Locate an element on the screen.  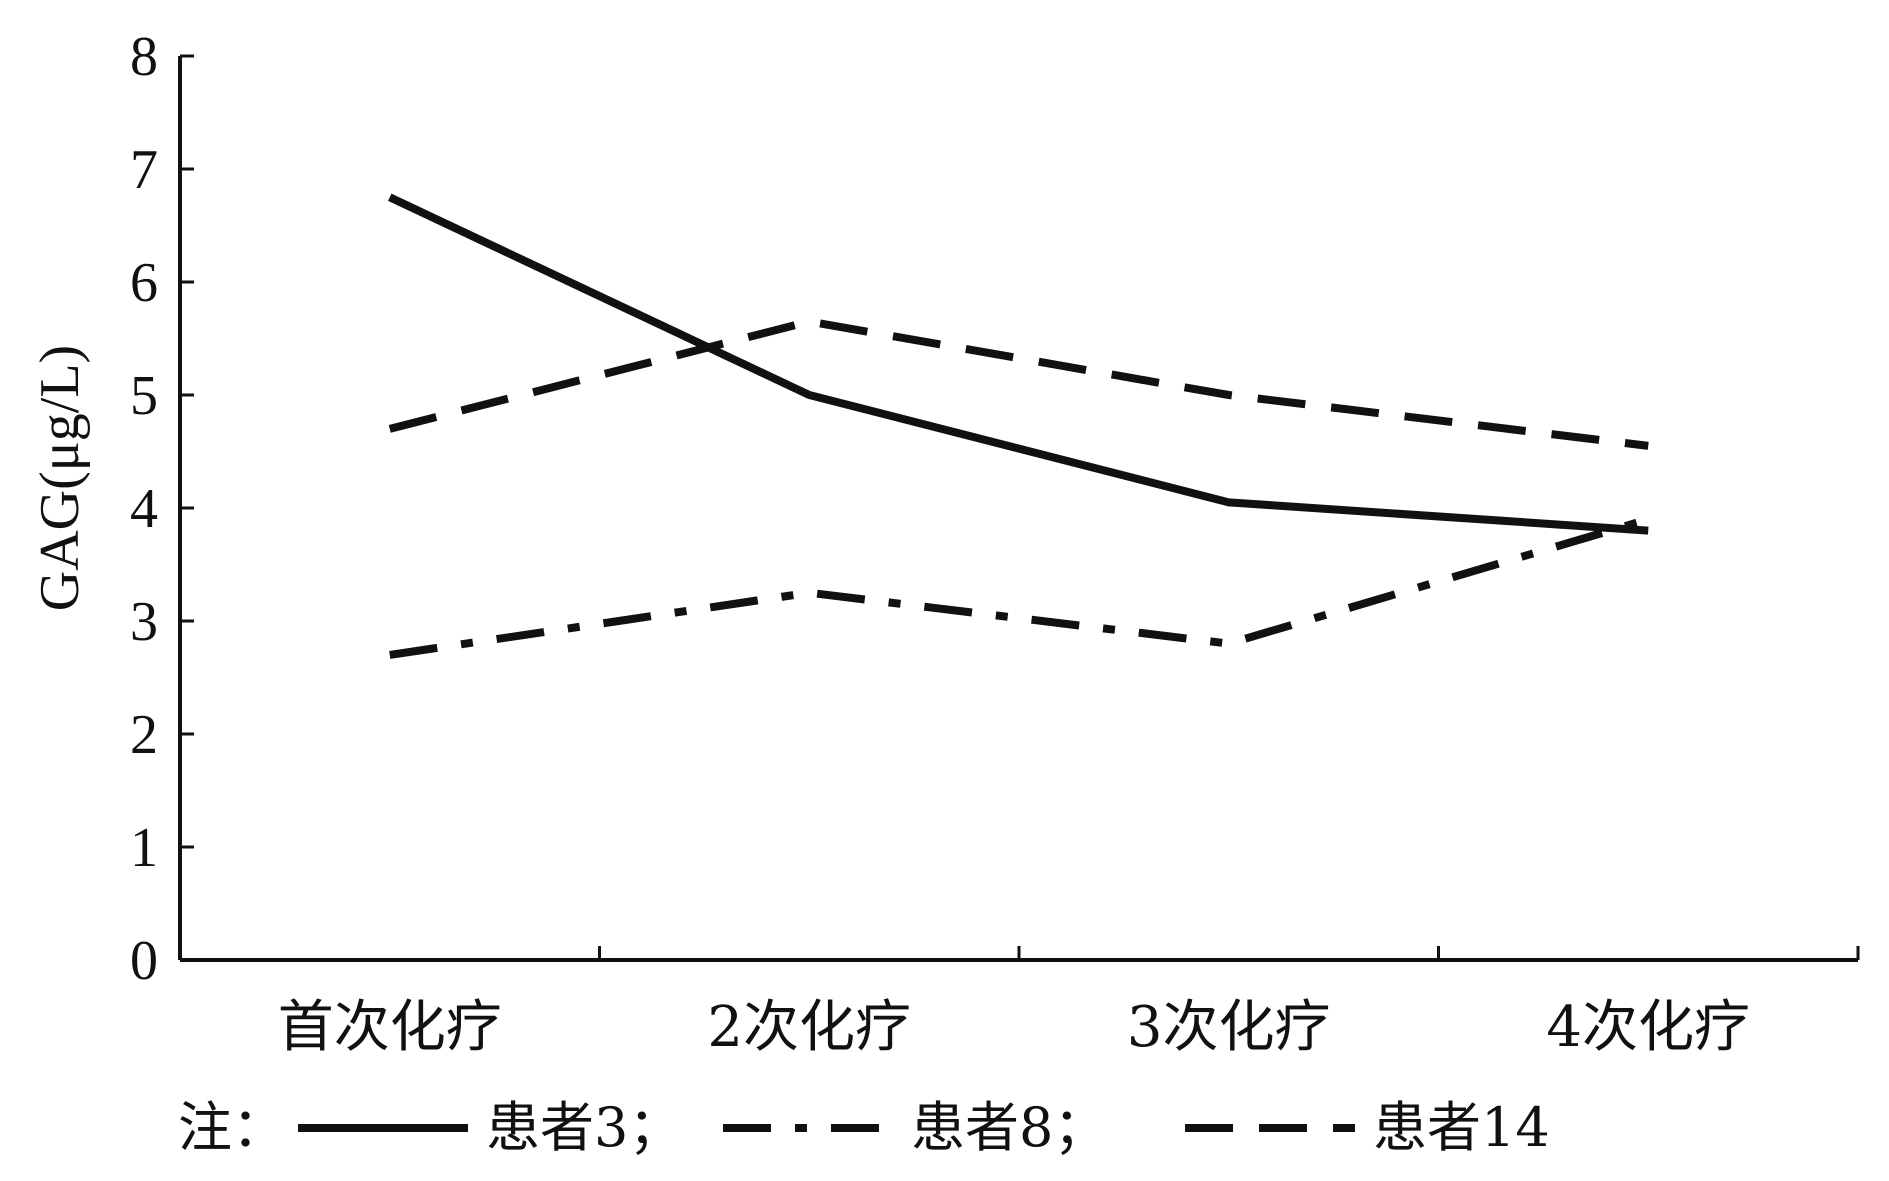
y-tick-label: 3 is located at coordinates (144, 622).